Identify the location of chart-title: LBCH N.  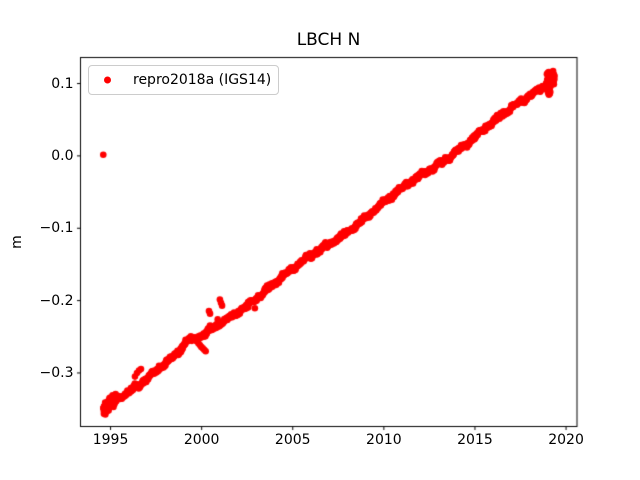
(328, 40).